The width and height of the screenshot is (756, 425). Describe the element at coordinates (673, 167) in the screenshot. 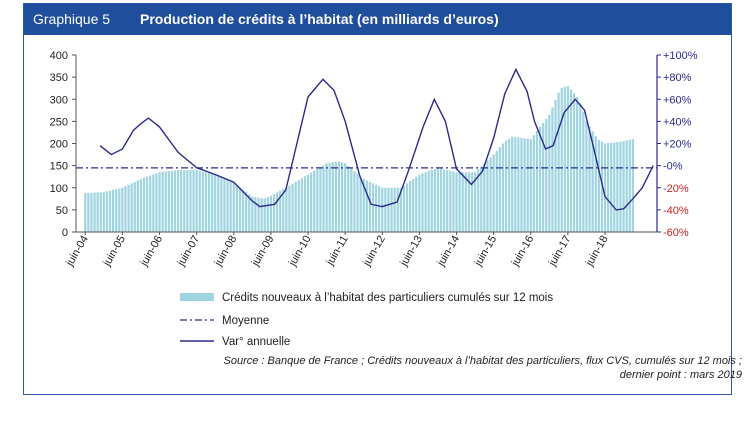

I see `y-right-tick-label: -0%` at that location.